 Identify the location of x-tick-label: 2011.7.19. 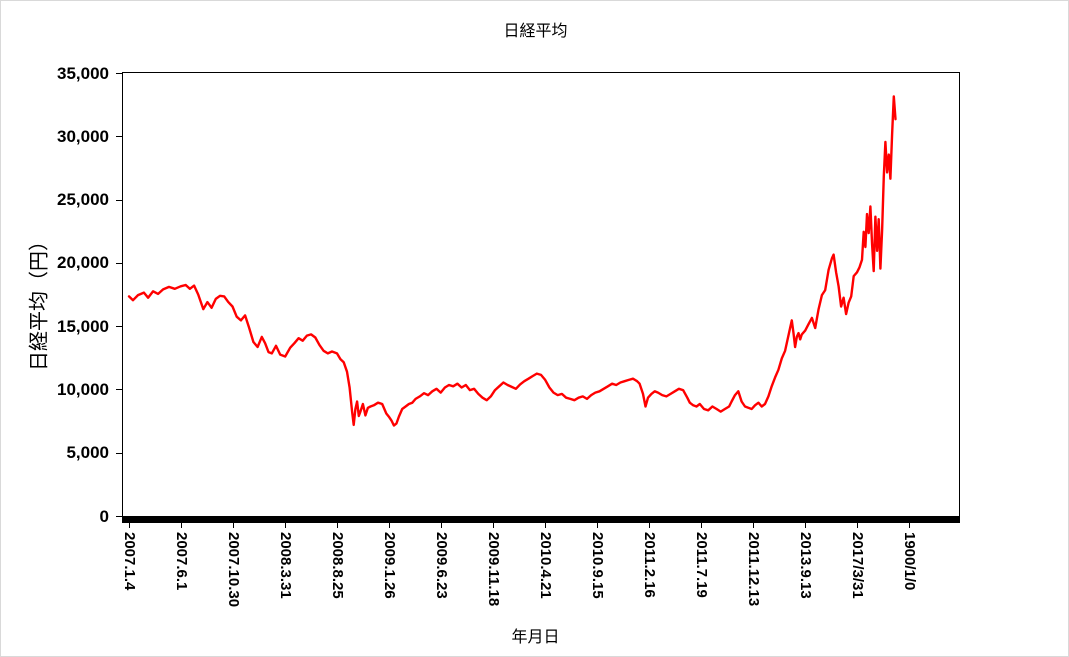
(701, 565).